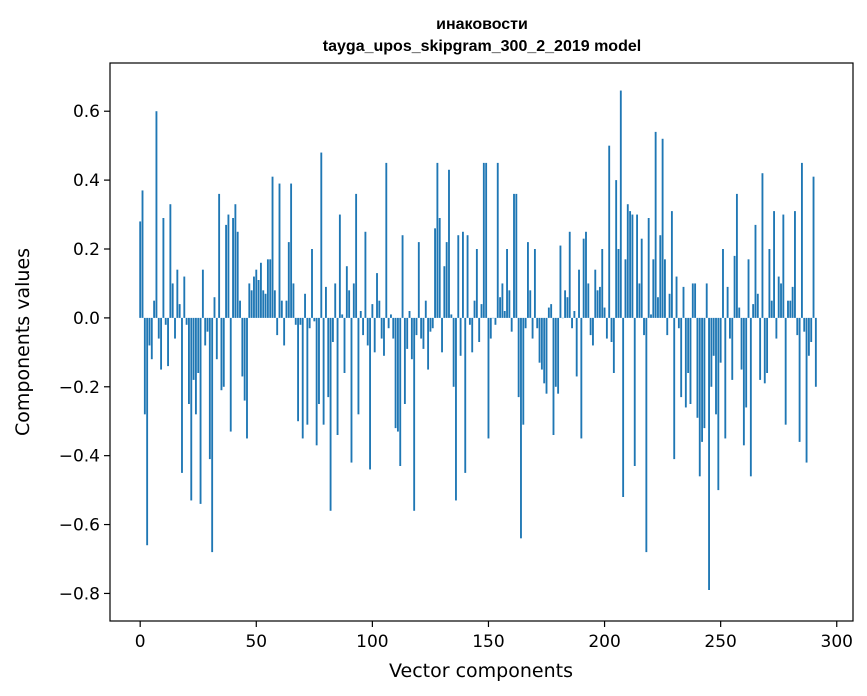 The width and height of the screenshot is (867, 696). Describe the element at coordinates (23, 342) in the screenshot. I see `y-axis-label: Components values` at that location.